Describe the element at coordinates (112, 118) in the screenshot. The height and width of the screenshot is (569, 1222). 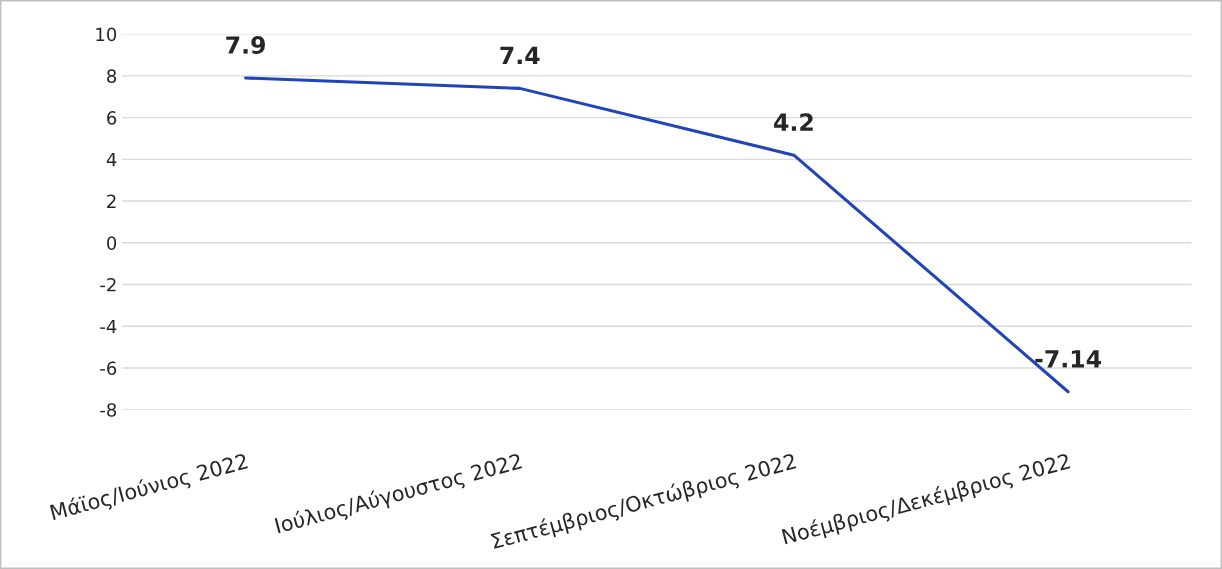
I see `y-tick-label: 6` at that location.